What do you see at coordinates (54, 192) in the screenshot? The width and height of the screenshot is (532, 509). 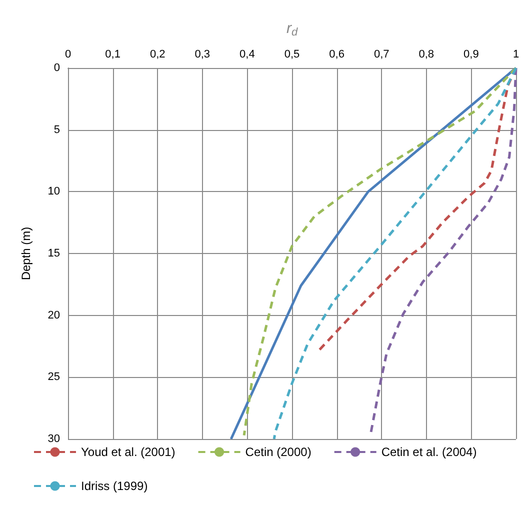 I see `y-tick-label: 10` at bounding box center [54, 192].